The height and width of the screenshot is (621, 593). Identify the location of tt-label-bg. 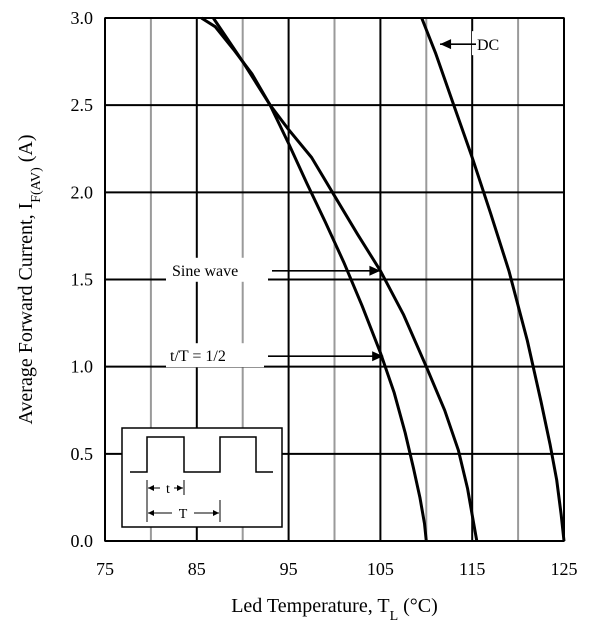
(215, 355).